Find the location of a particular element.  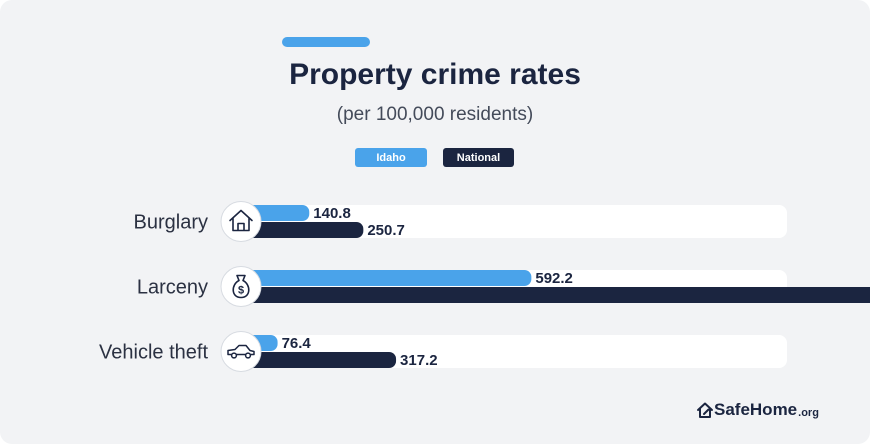

bar-idaho is located at coordinates (386, 278).